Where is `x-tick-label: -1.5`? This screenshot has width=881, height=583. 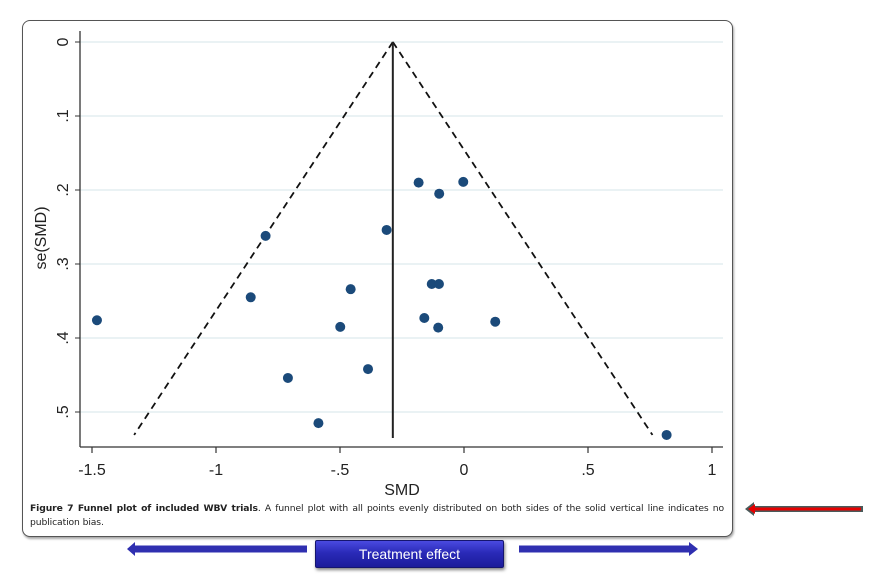 x-tick-label: -1.5 is located at coordinates (92, 470).